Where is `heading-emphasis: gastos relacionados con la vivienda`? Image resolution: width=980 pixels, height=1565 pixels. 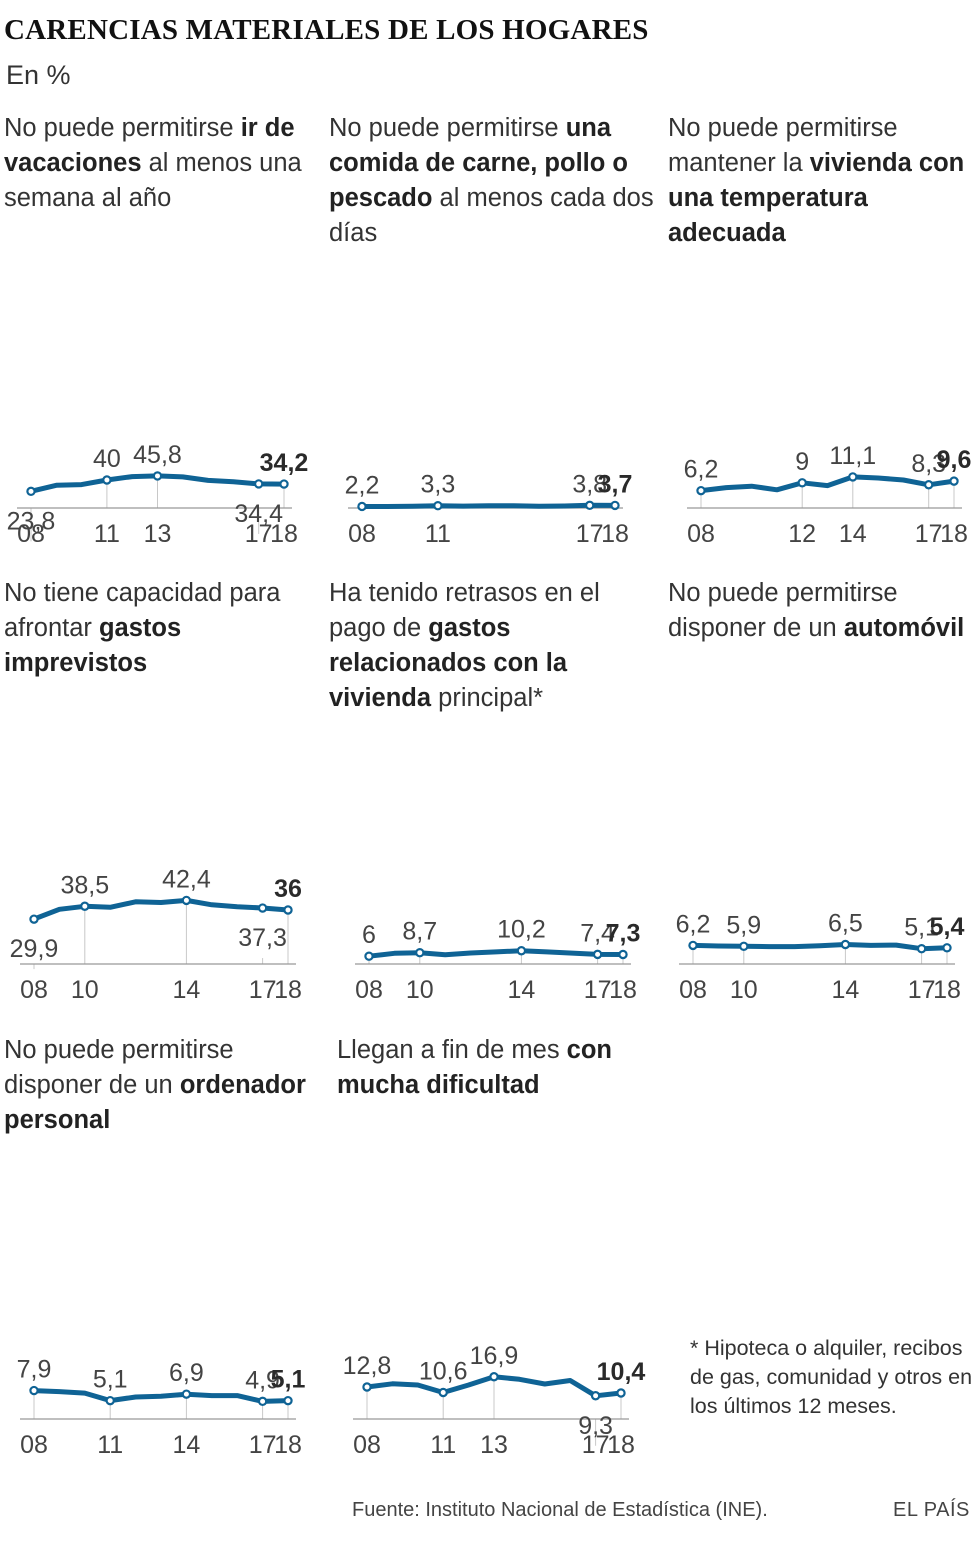 heading-emphasis: gastos relacionados con la vivienda is located at coordinates (448, 663).